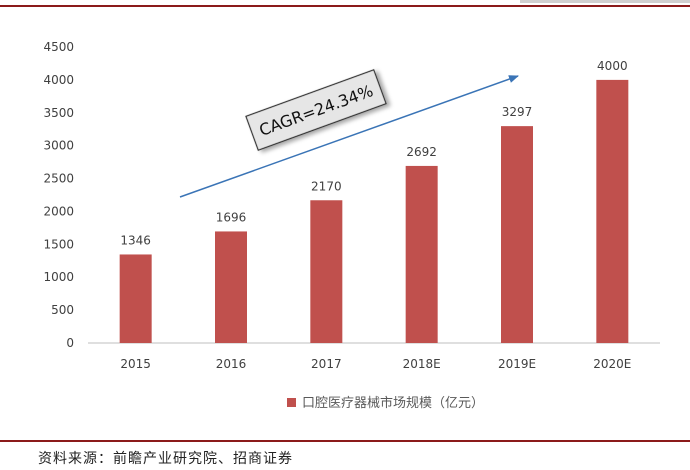  What do you see at coordinates (393, 403) in the screenshot?
I see `legend-label: 口腔医疗器械市场规模（亿元）` at bounding box center [393, 403].